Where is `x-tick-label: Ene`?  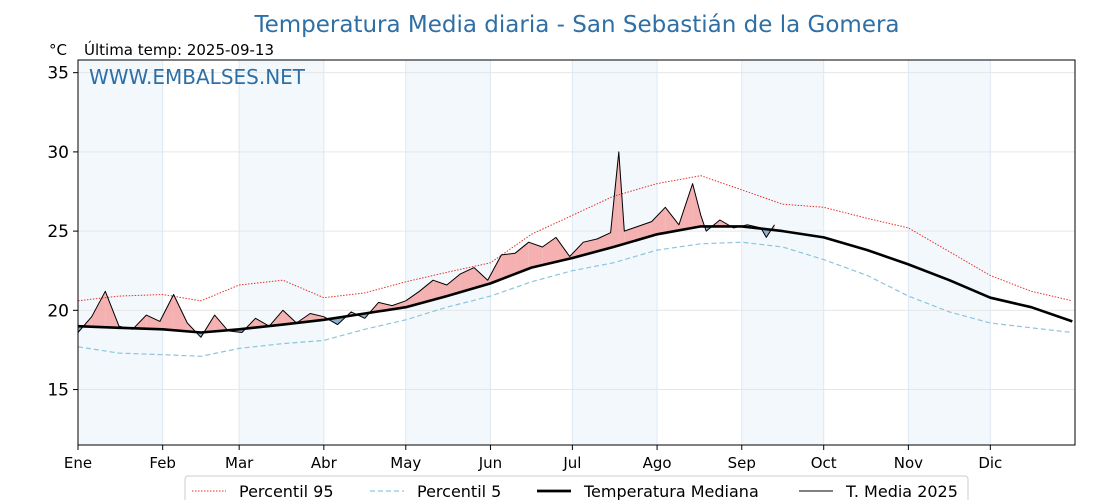
x-tick-label: Ene is located at coordinates (78, 463).